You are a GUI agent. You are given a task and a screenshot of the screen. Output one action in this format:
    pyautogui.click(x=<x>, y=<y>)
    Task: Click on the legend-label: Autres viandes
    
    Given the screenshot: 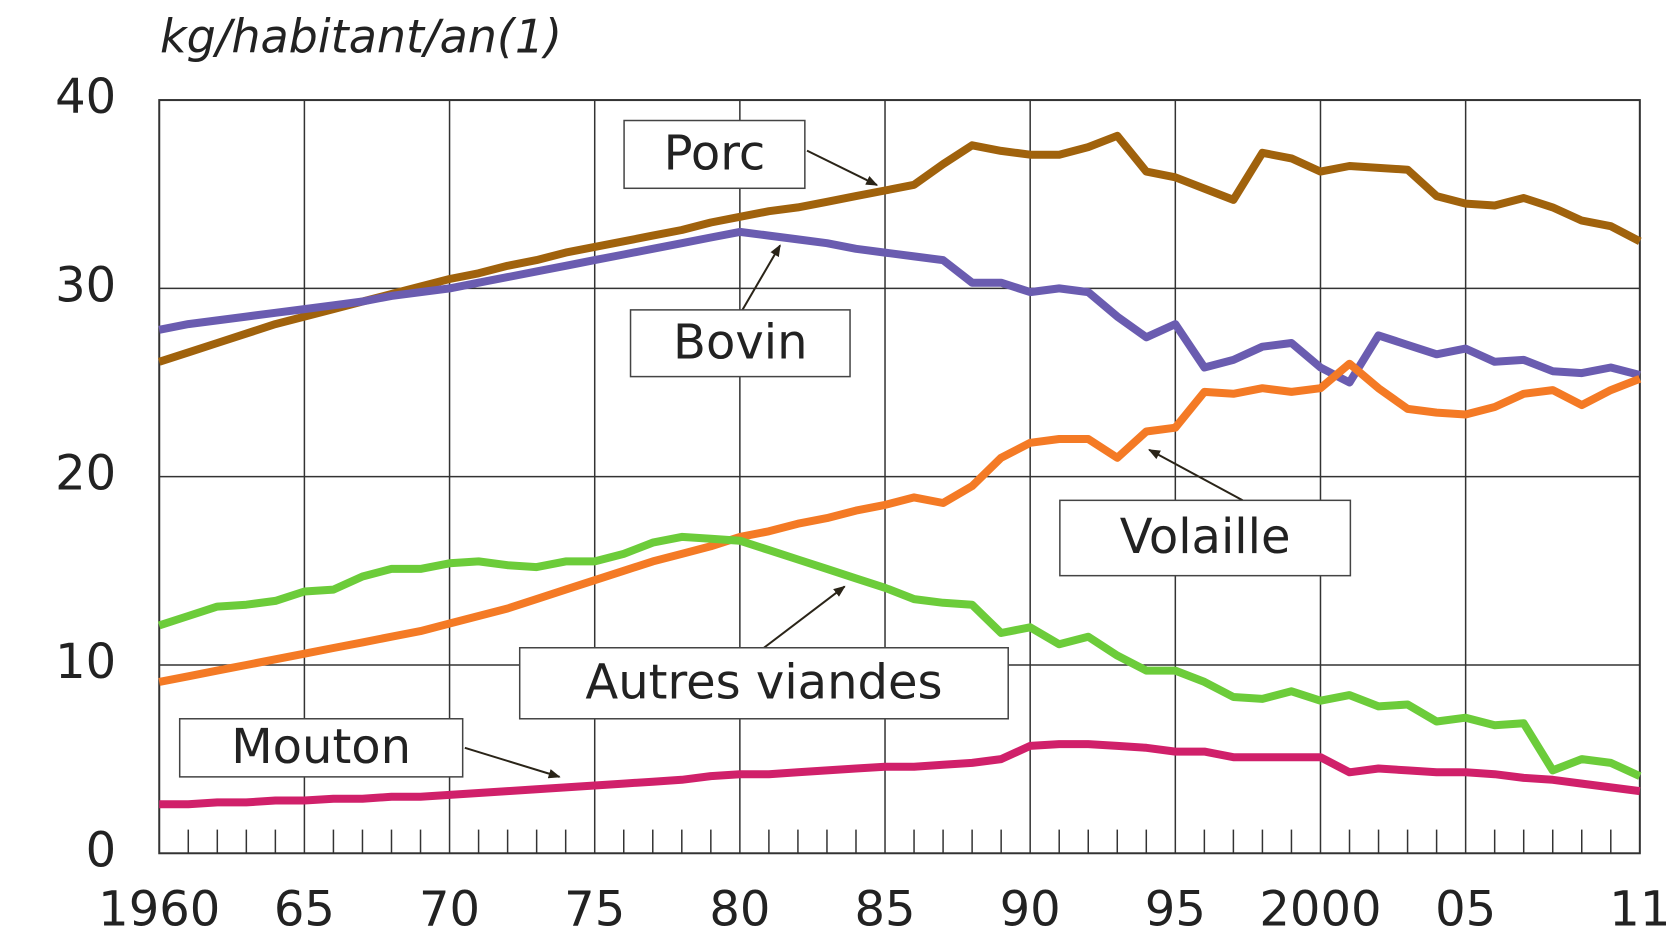 What is the action you would take?
    pyautogui.click(x=763, y=682)
    